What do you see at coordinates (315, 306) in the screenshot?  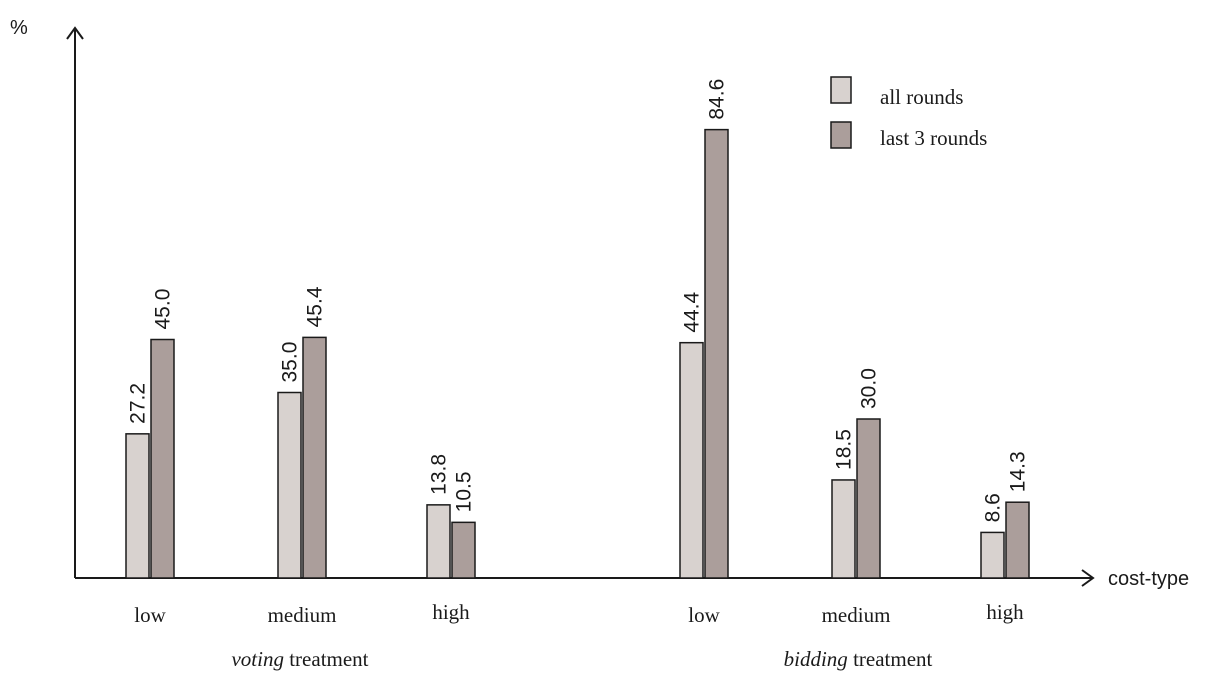 I see `value-label-last-3-rounds-1: 45.4` at bounding box center [315, 306].